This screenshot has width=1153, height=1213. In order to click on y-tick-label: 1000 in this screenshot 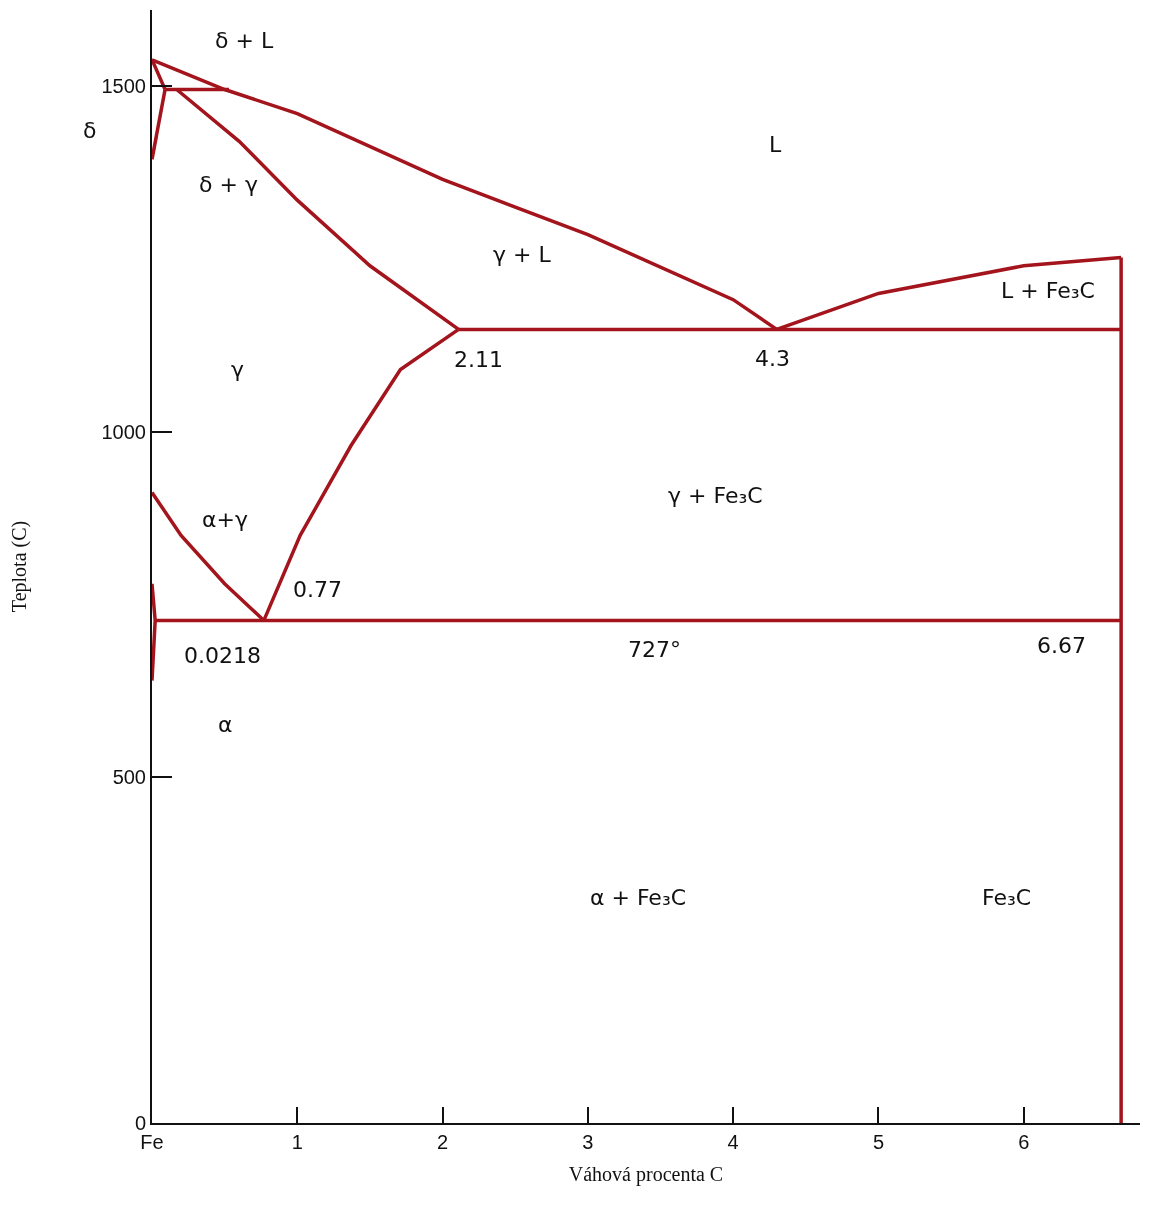, I will do `click(123, 431)`.